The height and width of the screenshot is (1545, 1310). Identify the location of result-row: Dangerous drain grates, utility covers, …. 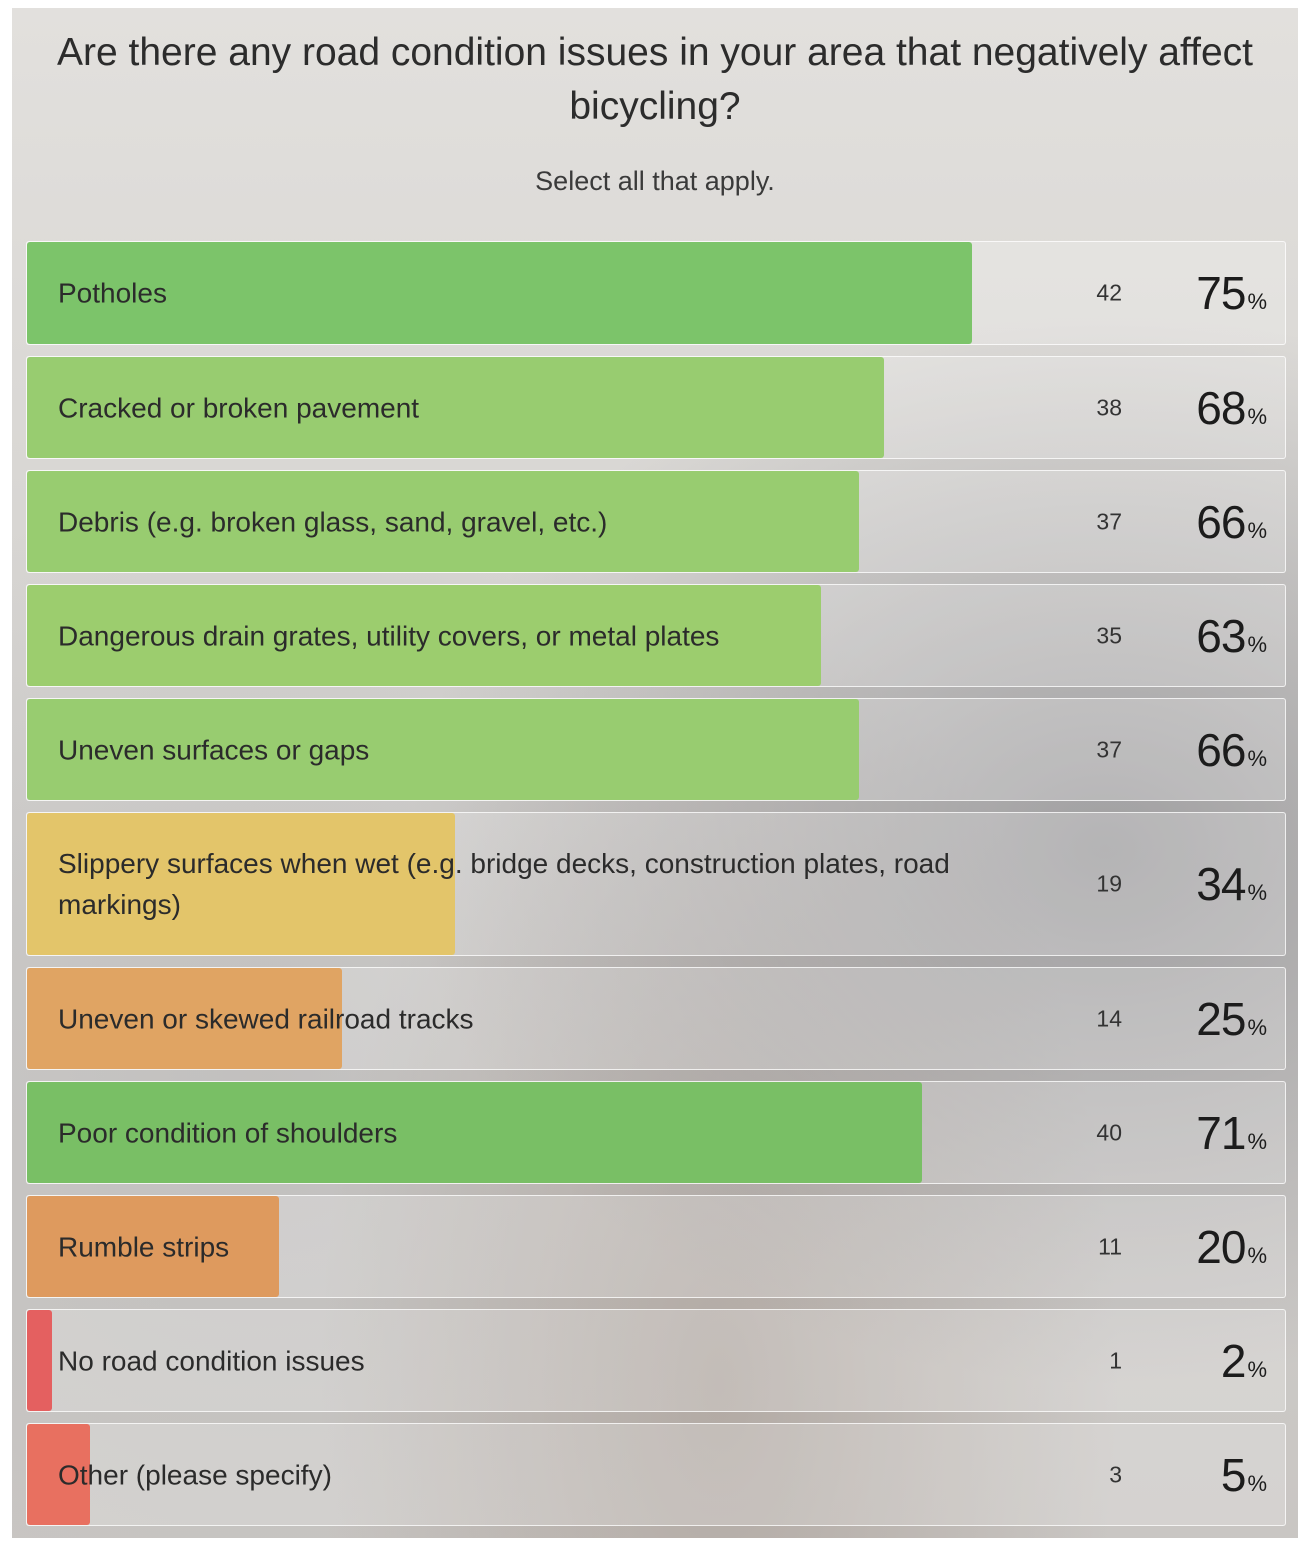
(656, 635).